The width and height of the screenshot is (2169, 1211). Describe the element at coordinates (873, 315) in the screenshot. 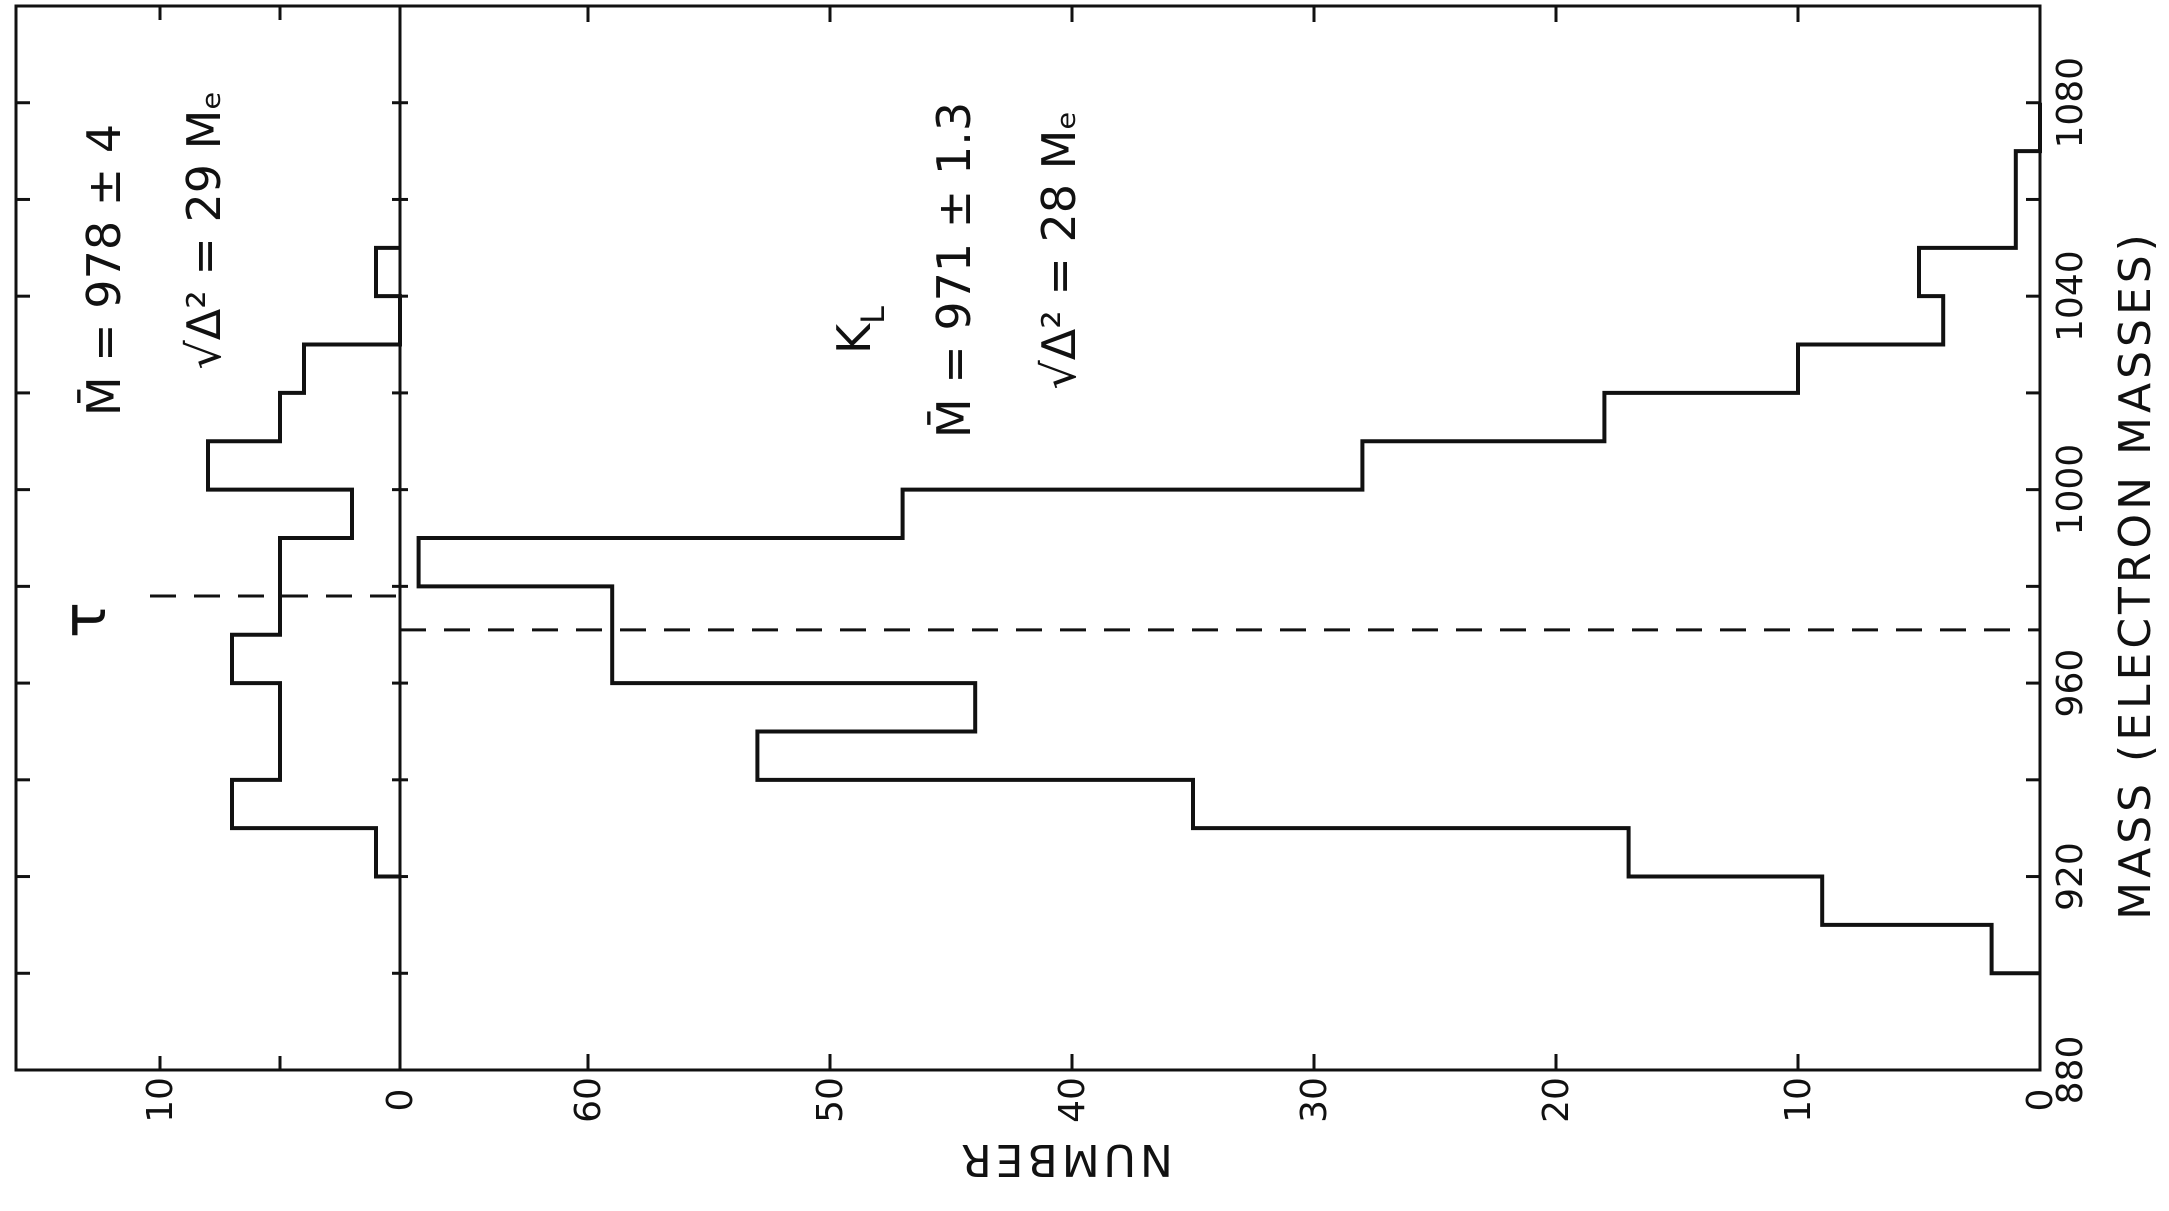

I see `kl-symbol-subscript: L` at that location.